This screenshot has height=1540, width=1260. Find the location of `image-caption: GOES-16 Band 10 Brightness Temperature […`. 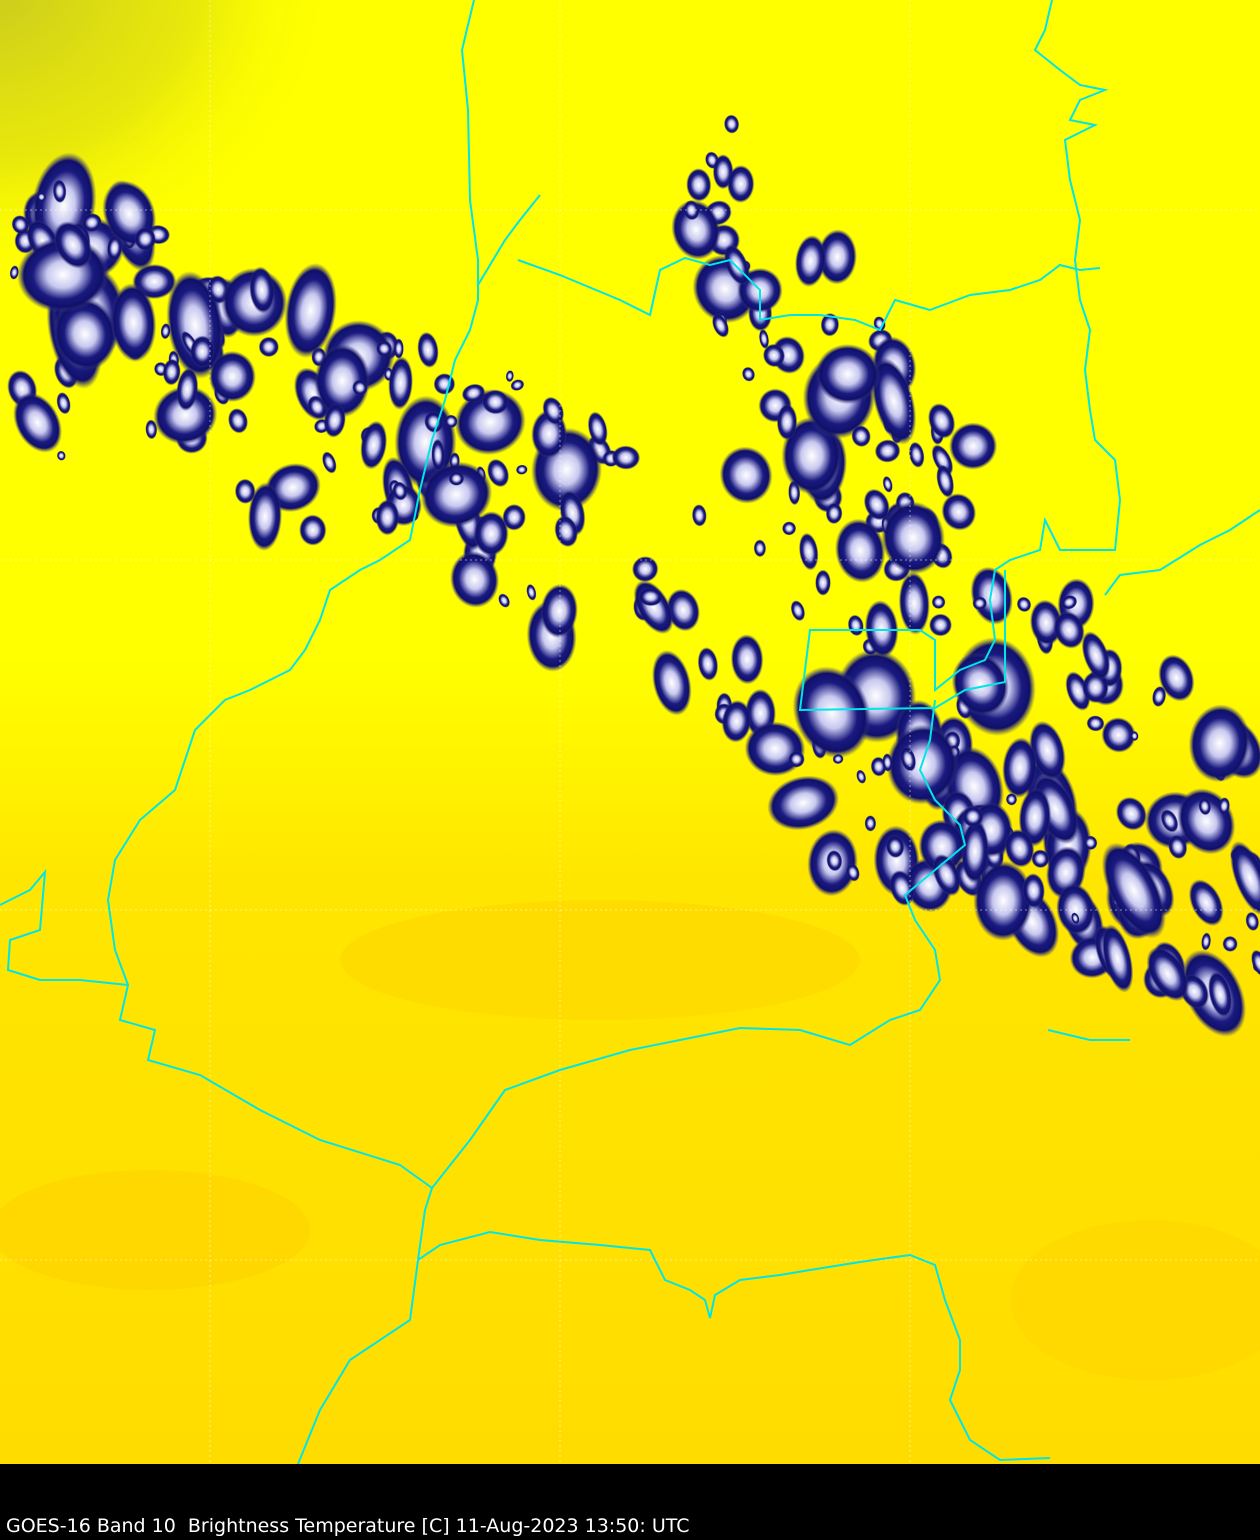

image-caption: GOES-16 Band 10 Brightness Temperature [… is located at coordinates (348, 1526).